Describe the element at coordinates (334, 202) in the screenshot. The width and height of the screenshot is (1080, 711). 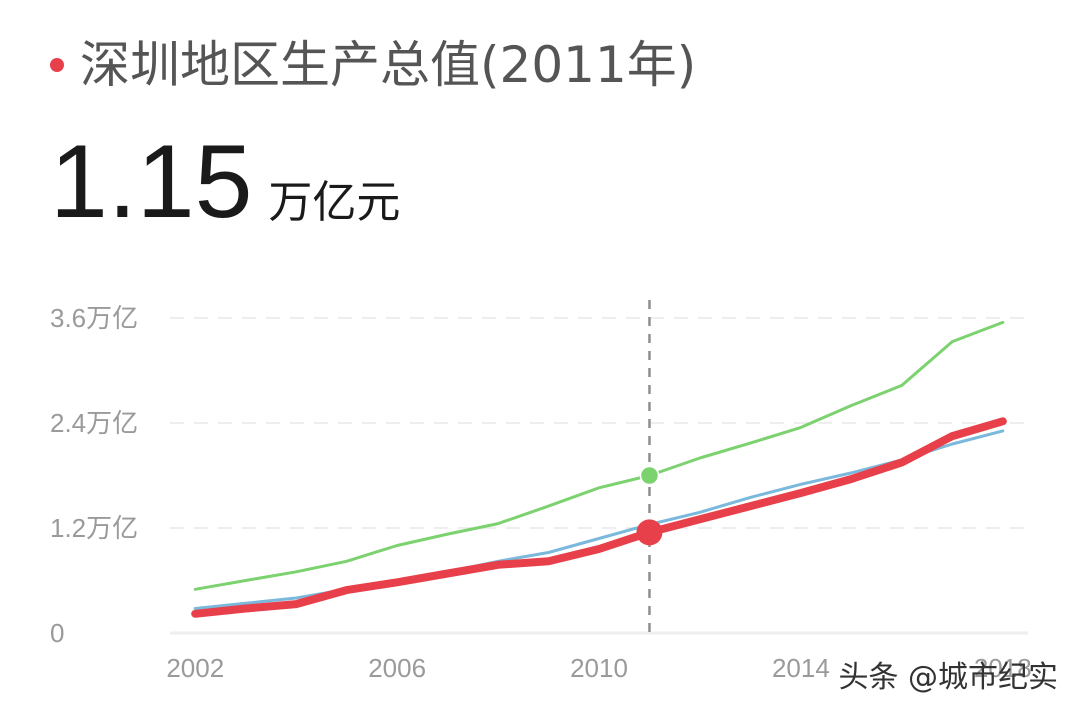
I see `value-unit: 万亿元` at that location.